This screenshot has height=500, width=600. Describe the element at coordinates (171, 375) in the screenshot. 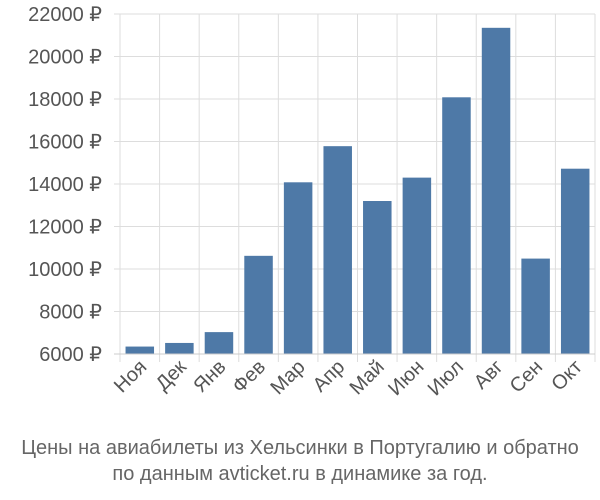

I see `x-tick-label: Дек` at that location.